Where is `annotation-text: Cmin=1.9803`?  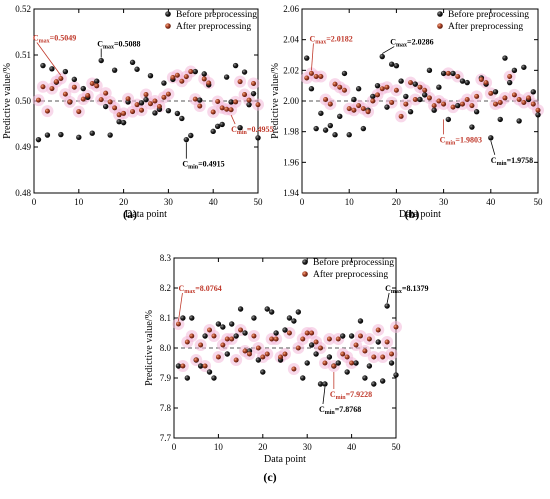 annotation-text: Cmin=1.9803 is located at coordinates (461, 140).